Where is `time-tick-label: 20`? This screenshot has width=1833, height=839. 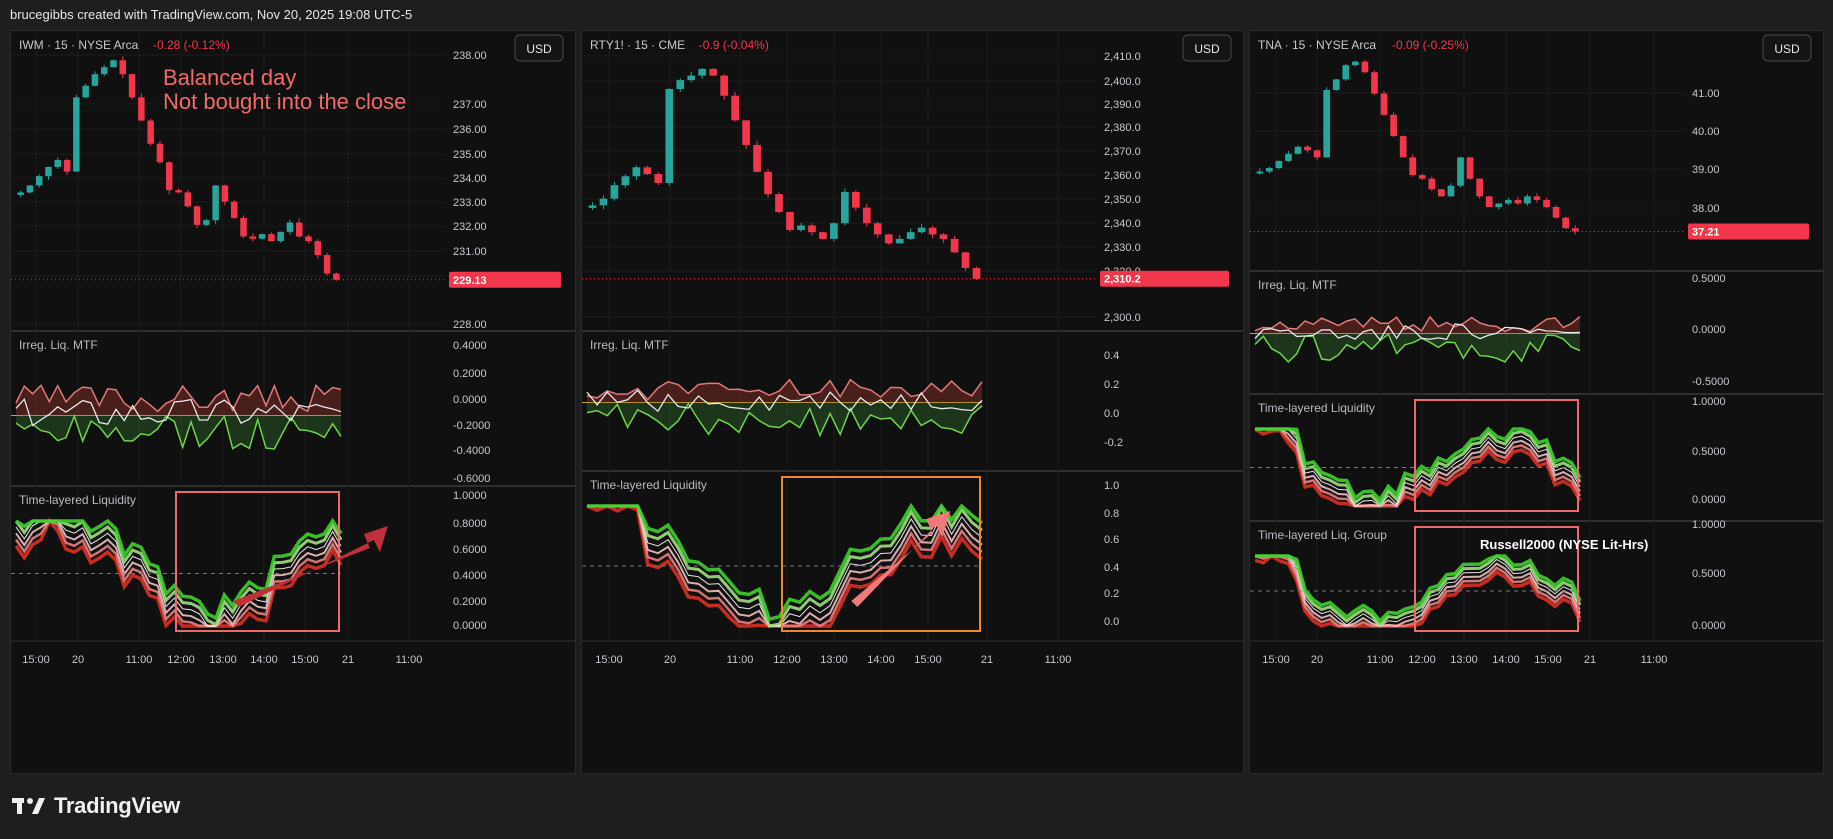
time-tick-label: 20 is located at coordinates (1317, 660).